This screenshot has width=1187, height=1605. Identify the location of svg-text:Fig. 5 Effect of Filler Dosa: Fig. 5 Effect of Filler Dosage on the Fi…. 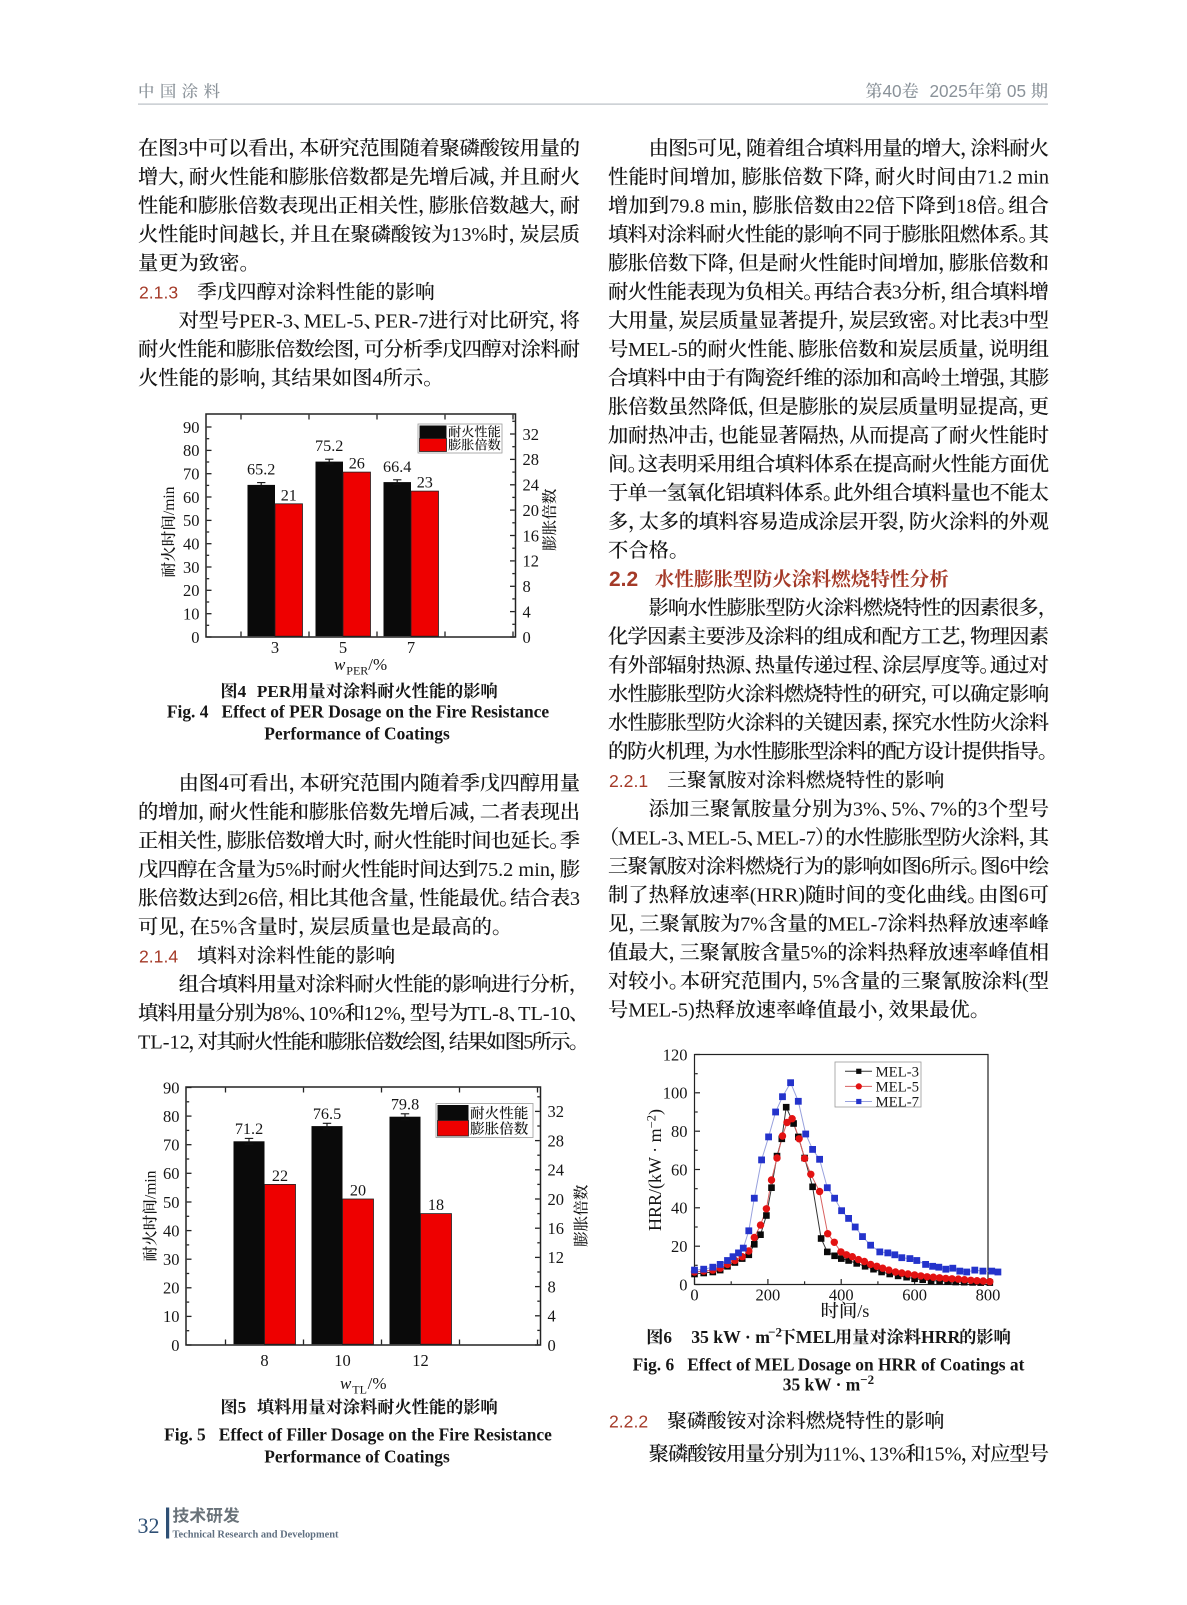
(358, 1435).